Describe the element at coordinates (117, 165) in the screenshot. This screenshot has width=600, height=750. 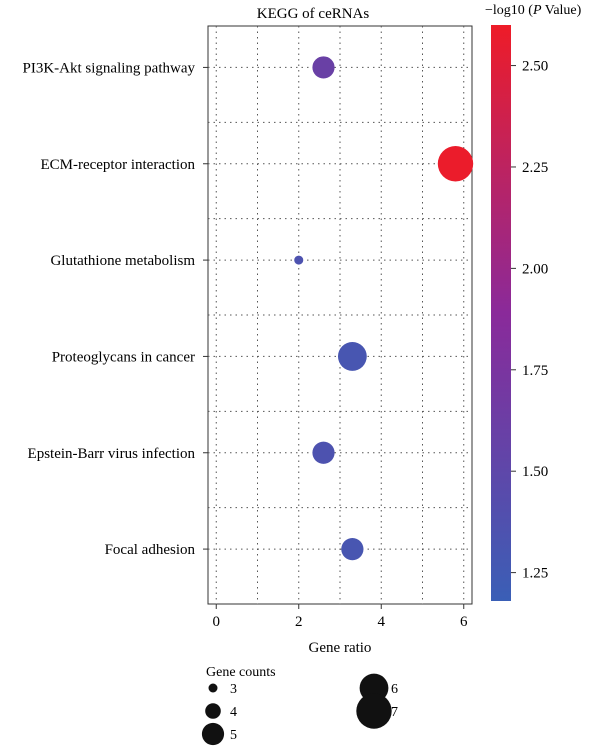
I see `category-label: ECM-receptor interaction` at that location.